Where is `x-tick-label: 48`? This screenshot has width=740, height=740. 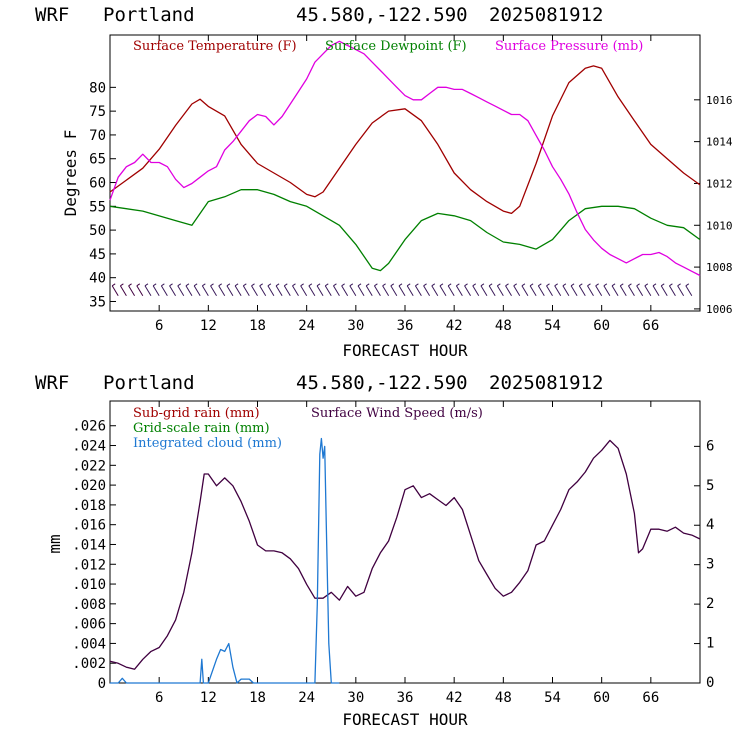
x-tick-label: 48 is located at coordinates (503, 698).